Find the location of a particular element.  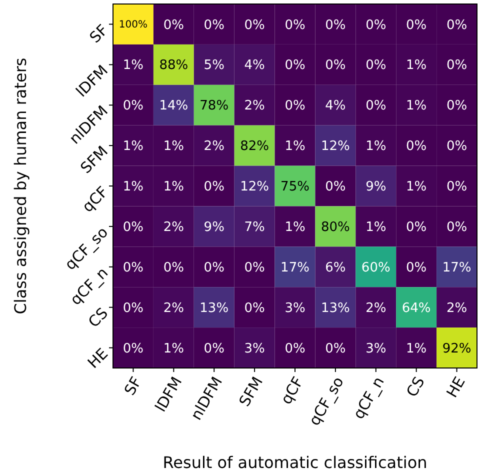

x-tick-label: HE is located at coordinates (455, 387).